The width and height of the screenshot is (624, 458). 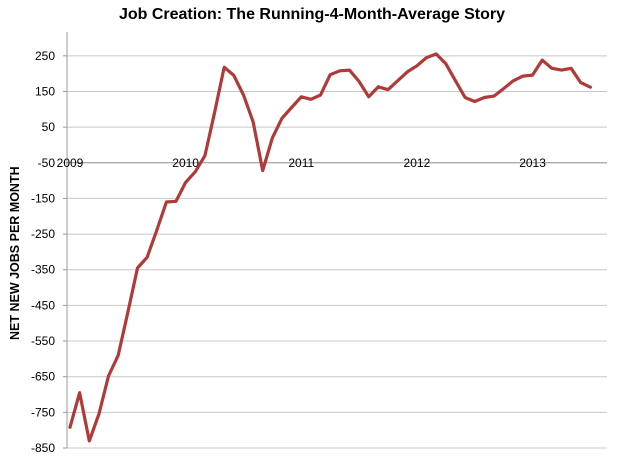 What do you see at coordinates (70, 163) in the screenshot?
I see `x-tick-label: 2009` at bounding box center [70, 163].